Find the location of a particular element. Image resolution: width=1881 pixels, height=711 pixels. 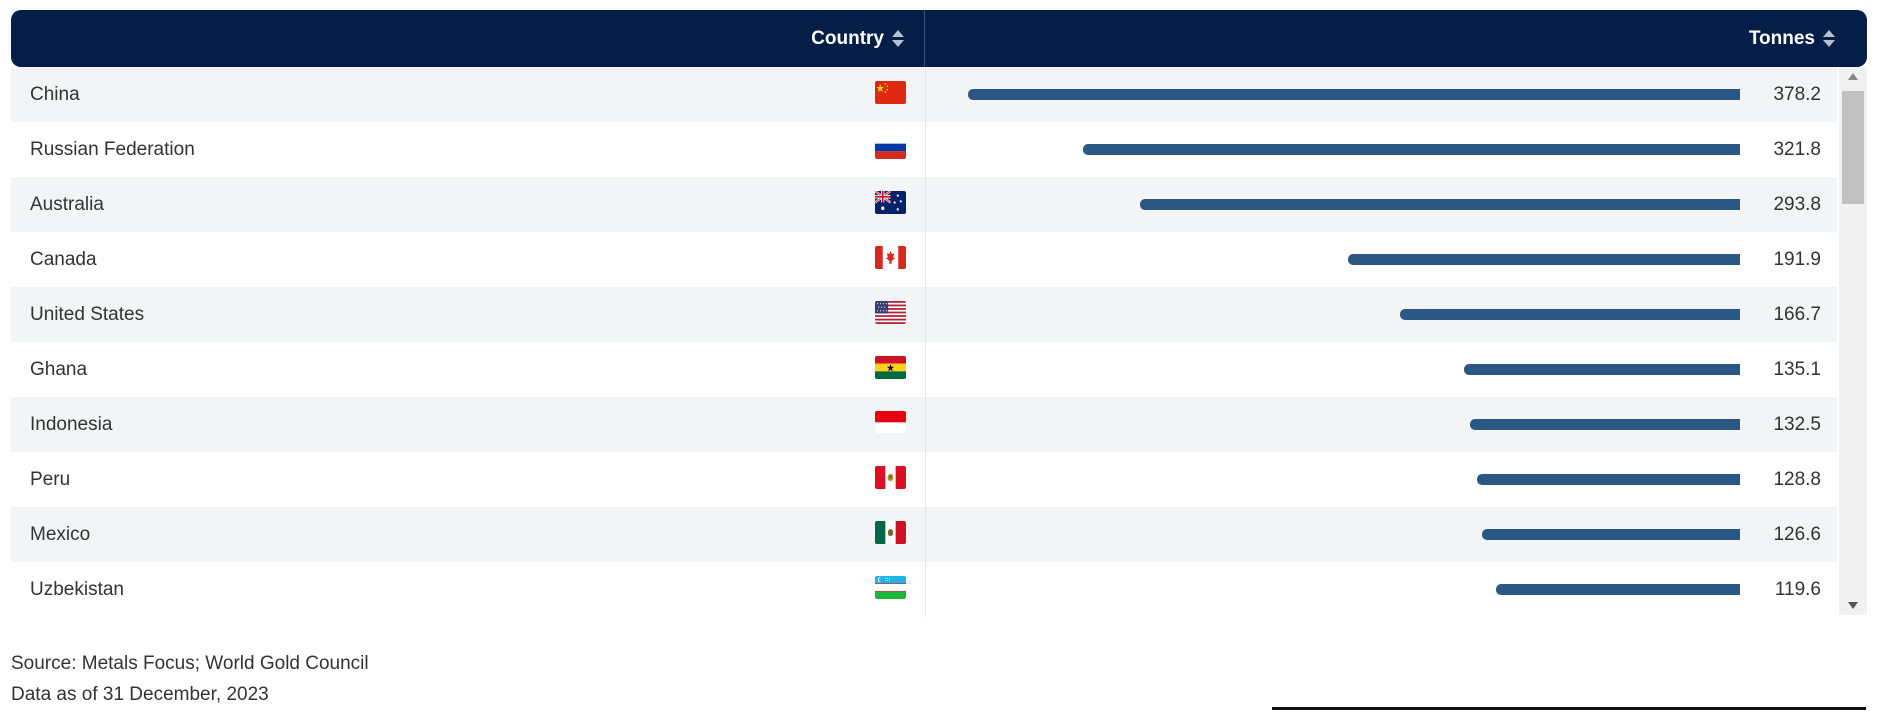

peru-flag-icon is located at coordinates (890, 477).